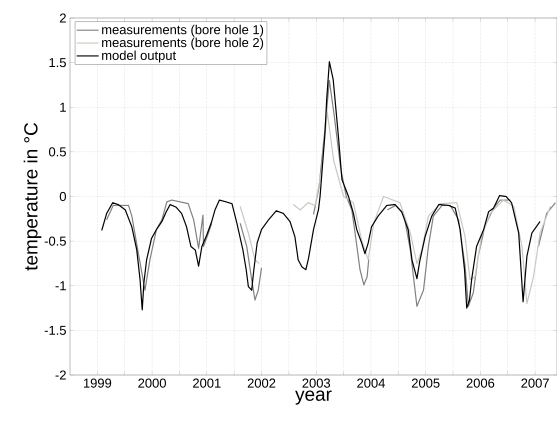 The height and width of the screenshot is (424, 557). Describe the element at coordinates (61, 375) in the screenshot. I see `y-tick-label: -2` at that location.